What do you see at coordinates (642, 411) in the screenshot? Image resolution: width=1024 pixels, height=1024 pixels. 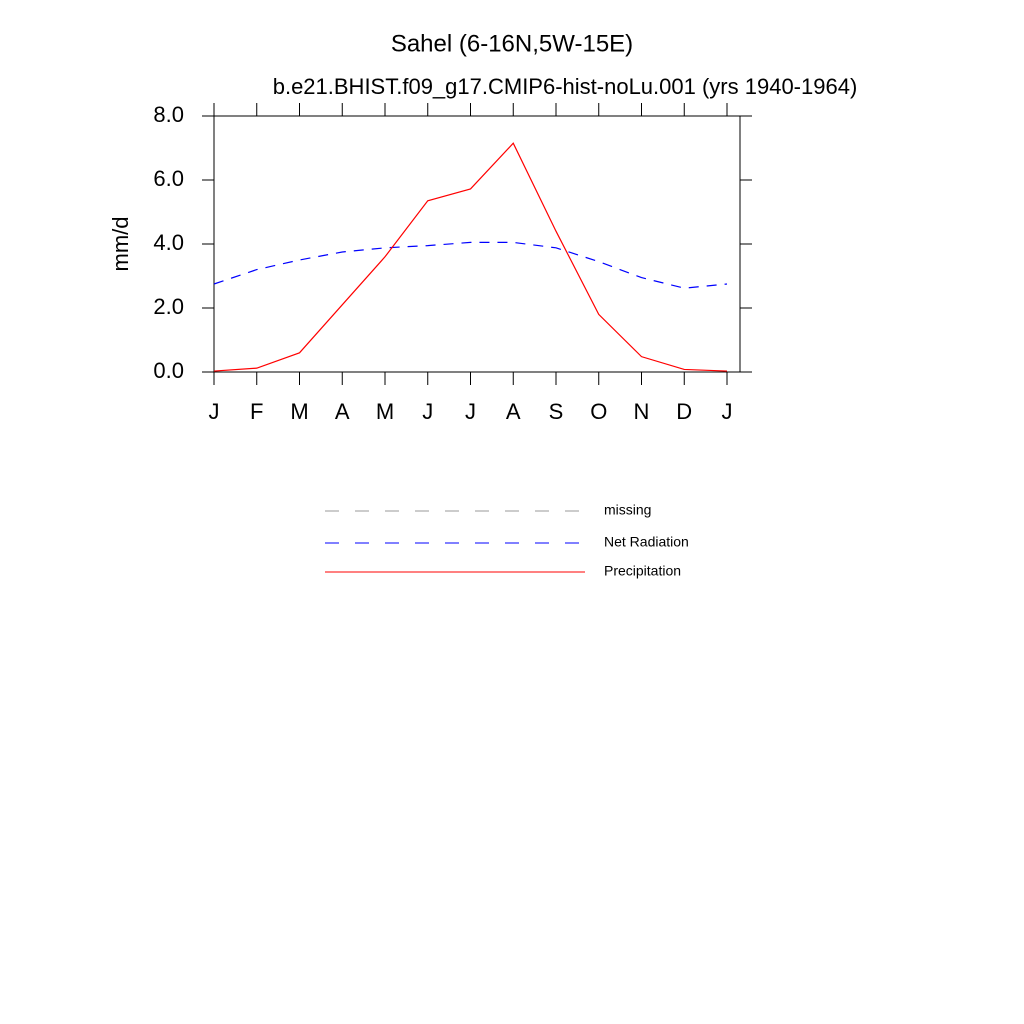 I see `x-tick-label: N` at bounding box center [642, 411].